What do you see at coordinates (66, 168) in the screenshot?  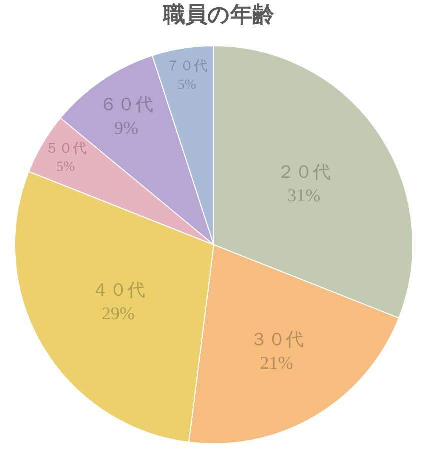 I see `data-label: 5%` at bounding box center [66, 168].